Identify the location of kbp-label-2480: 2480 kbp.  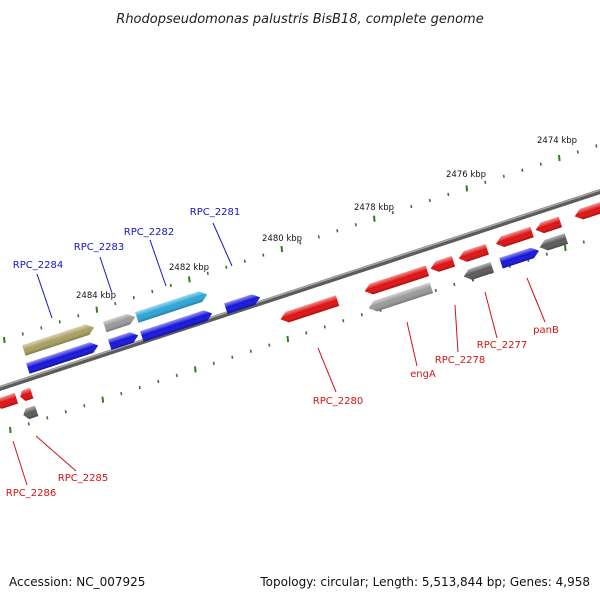
(282, 239).